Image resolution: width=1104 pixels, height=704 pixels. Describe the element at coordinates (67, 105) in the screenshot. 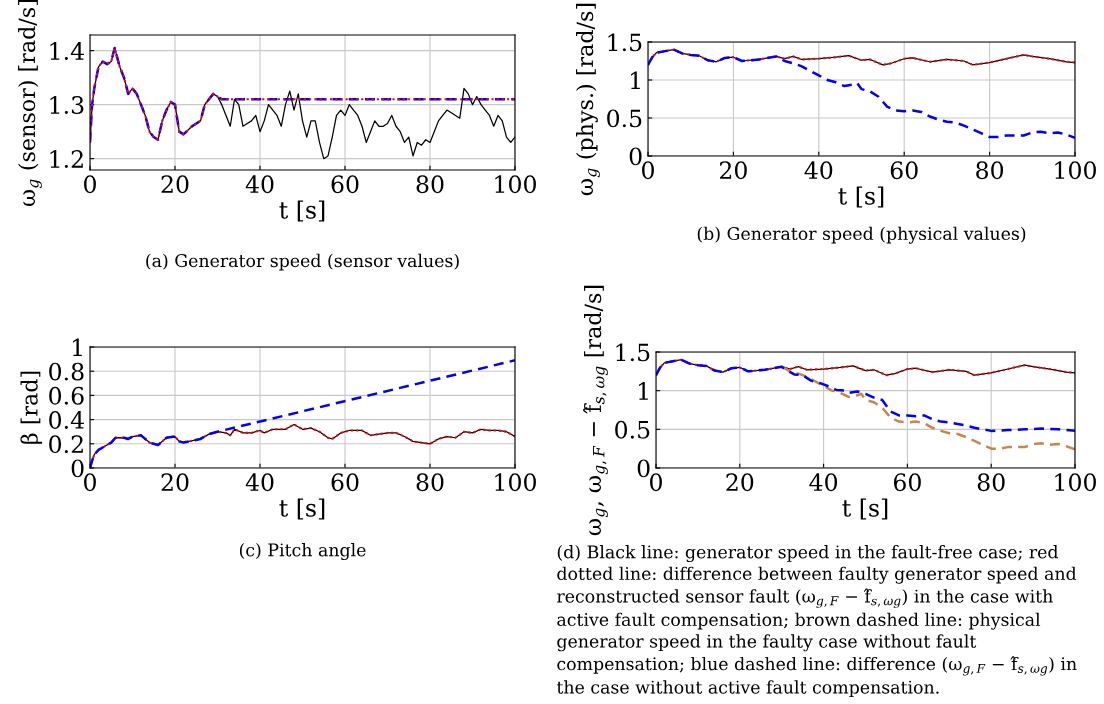

I see `y-tick-label: 1.3` at that location.